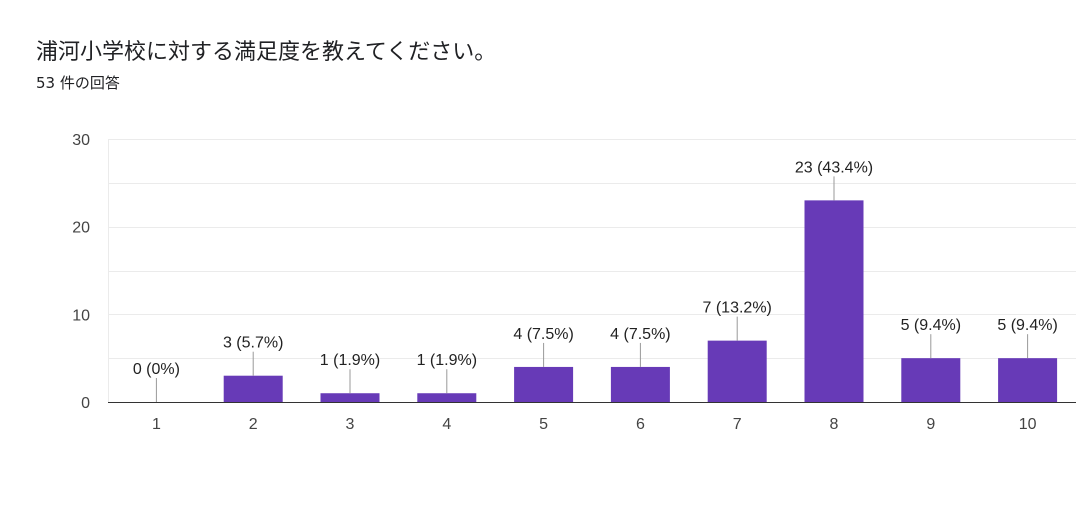  Describe the element at coordinates (737, 308) in the screenshot. I see `data-label: 7 (13.2%)` at that location.